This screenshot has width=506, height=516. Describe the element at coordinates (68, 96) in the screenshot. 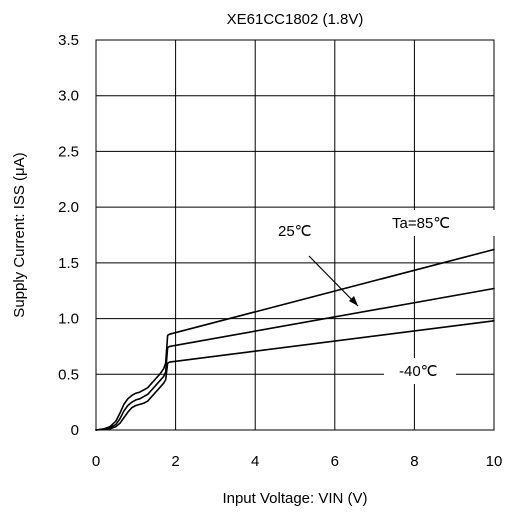

I see `y-tick-label: 3.0` at that location.